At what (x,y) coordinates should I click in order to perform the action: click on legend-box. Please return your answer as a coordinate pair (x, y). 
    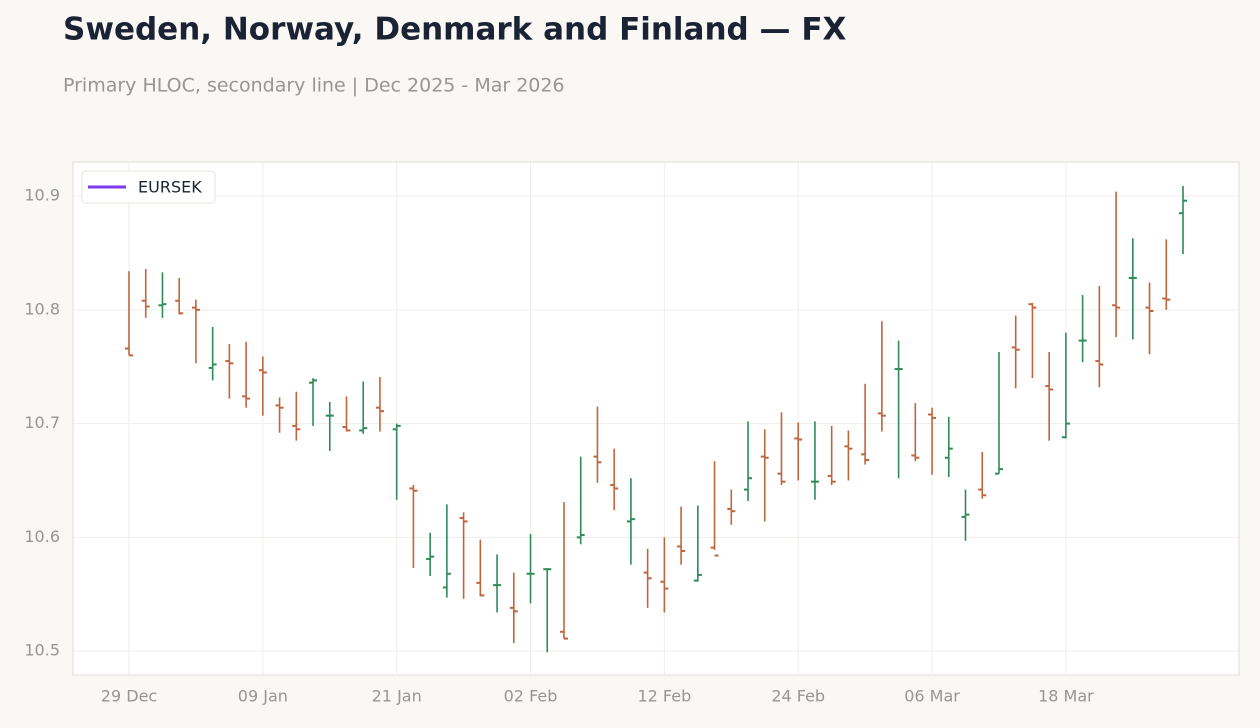
    Looking at the image, I should click on (148, 187).